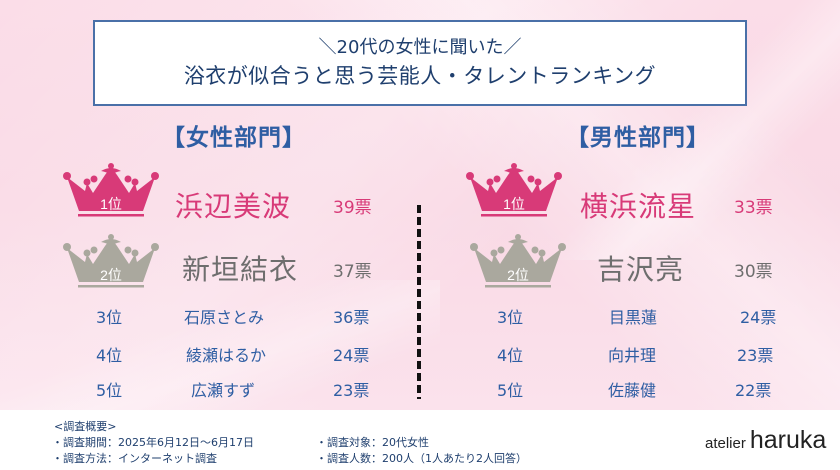 The width and height of the screenshot is (840, 470). Describe the element at coordinates (223, 390) in the screenshot. I see `women-rank5-name: 広瀬すず` at that location.